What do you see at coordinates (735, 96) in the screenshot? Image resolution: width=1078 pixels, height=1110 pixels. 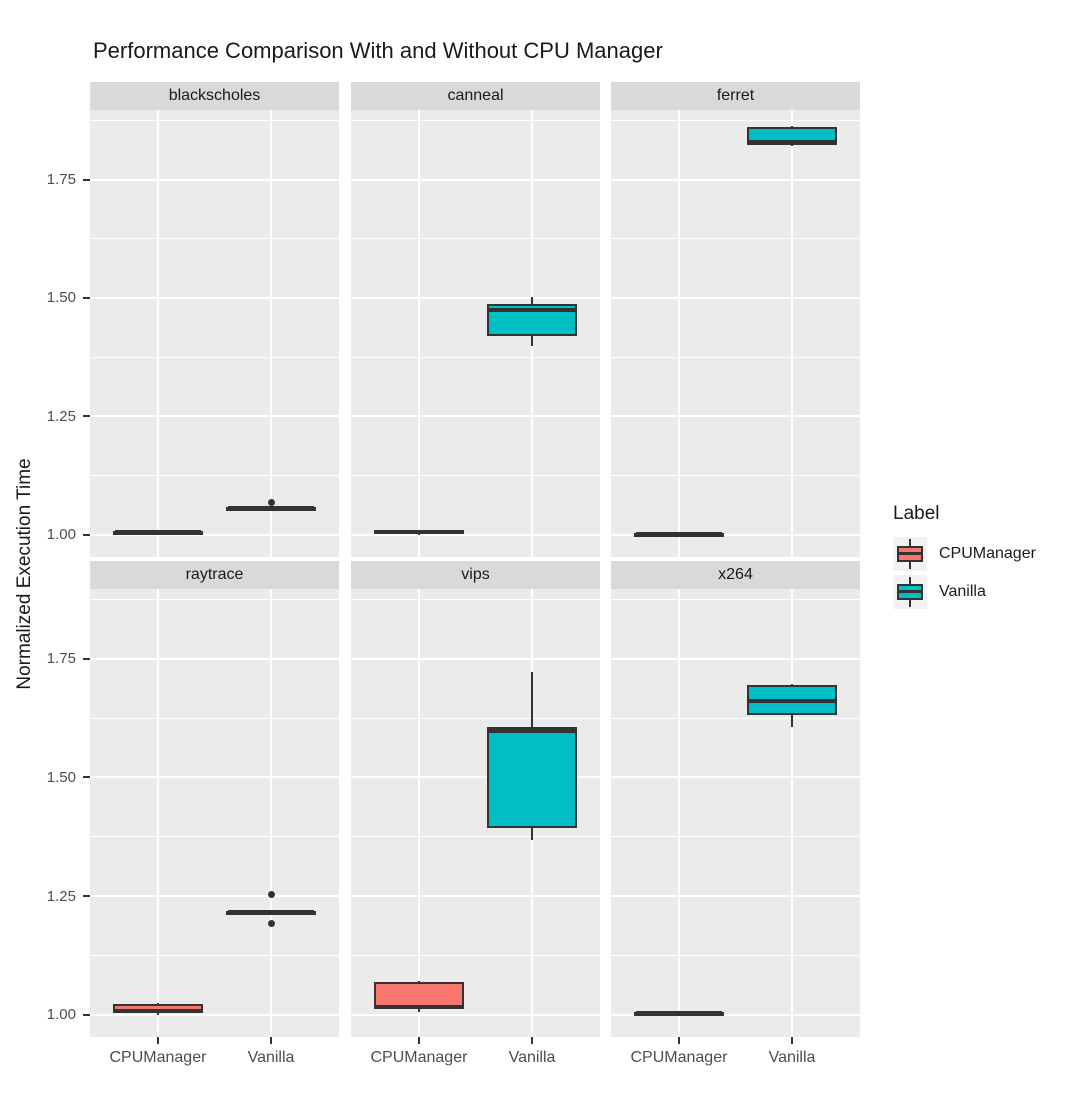 I see `facet-strip: ferret` at bounding box center [735, 96].